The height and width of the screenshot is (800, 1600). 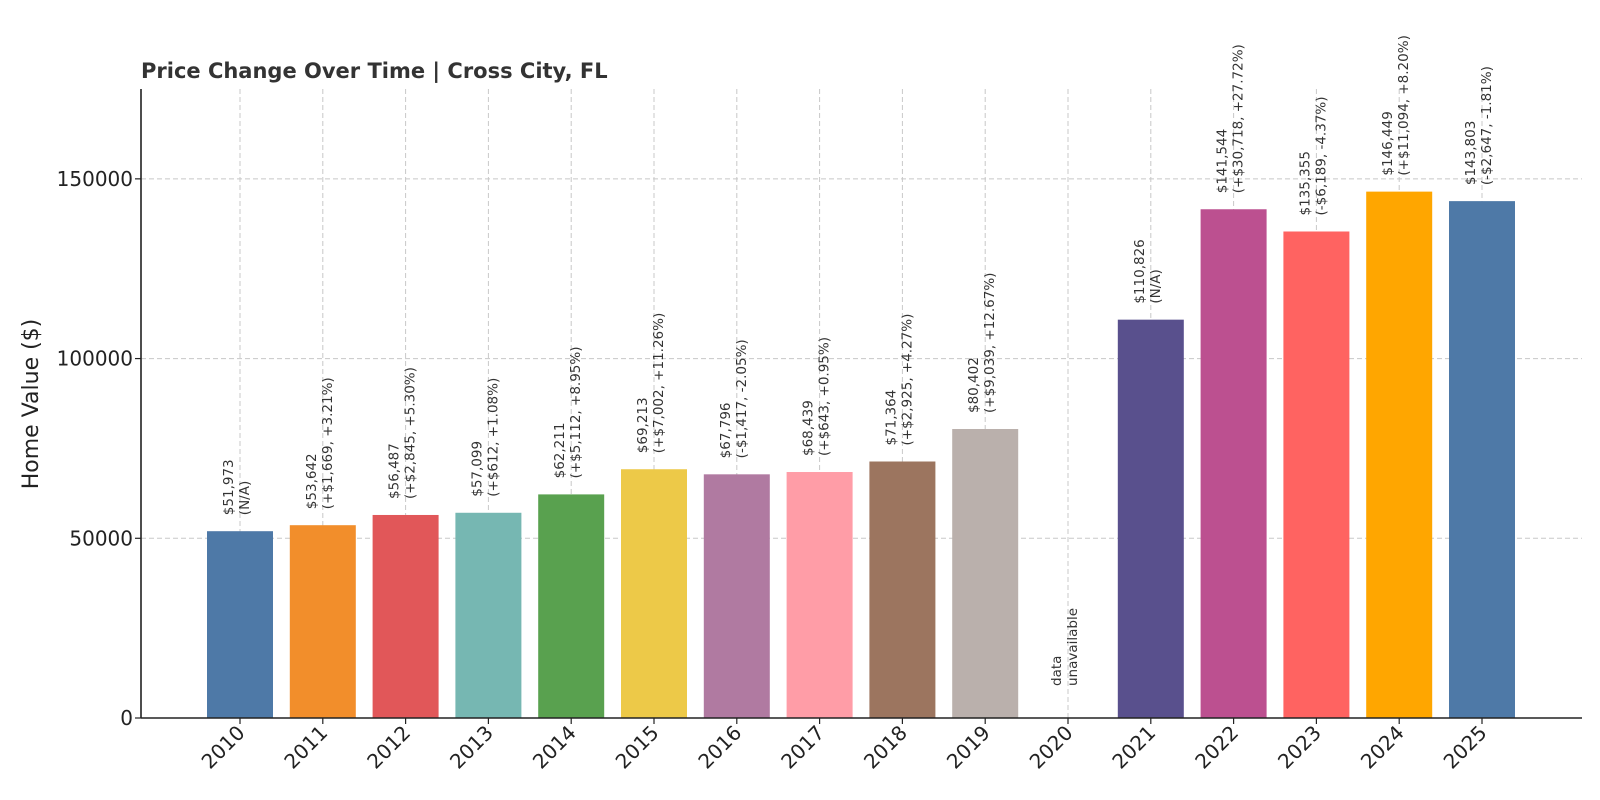 What do you see at coordinates (1388, 143) in the screenshot?
I see `bar-label-2024: $146,449` at bounding box center [1388, 143].